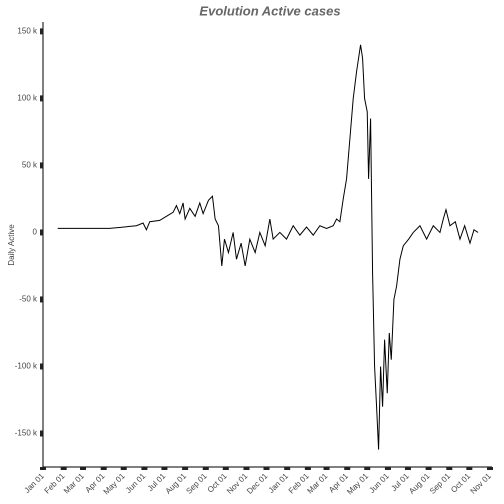 This screenshot has height=504, width=504. Describe the element at coordinates (11, 245) in the screenshot. I see `y-axis-label: Daily Active` at that location.